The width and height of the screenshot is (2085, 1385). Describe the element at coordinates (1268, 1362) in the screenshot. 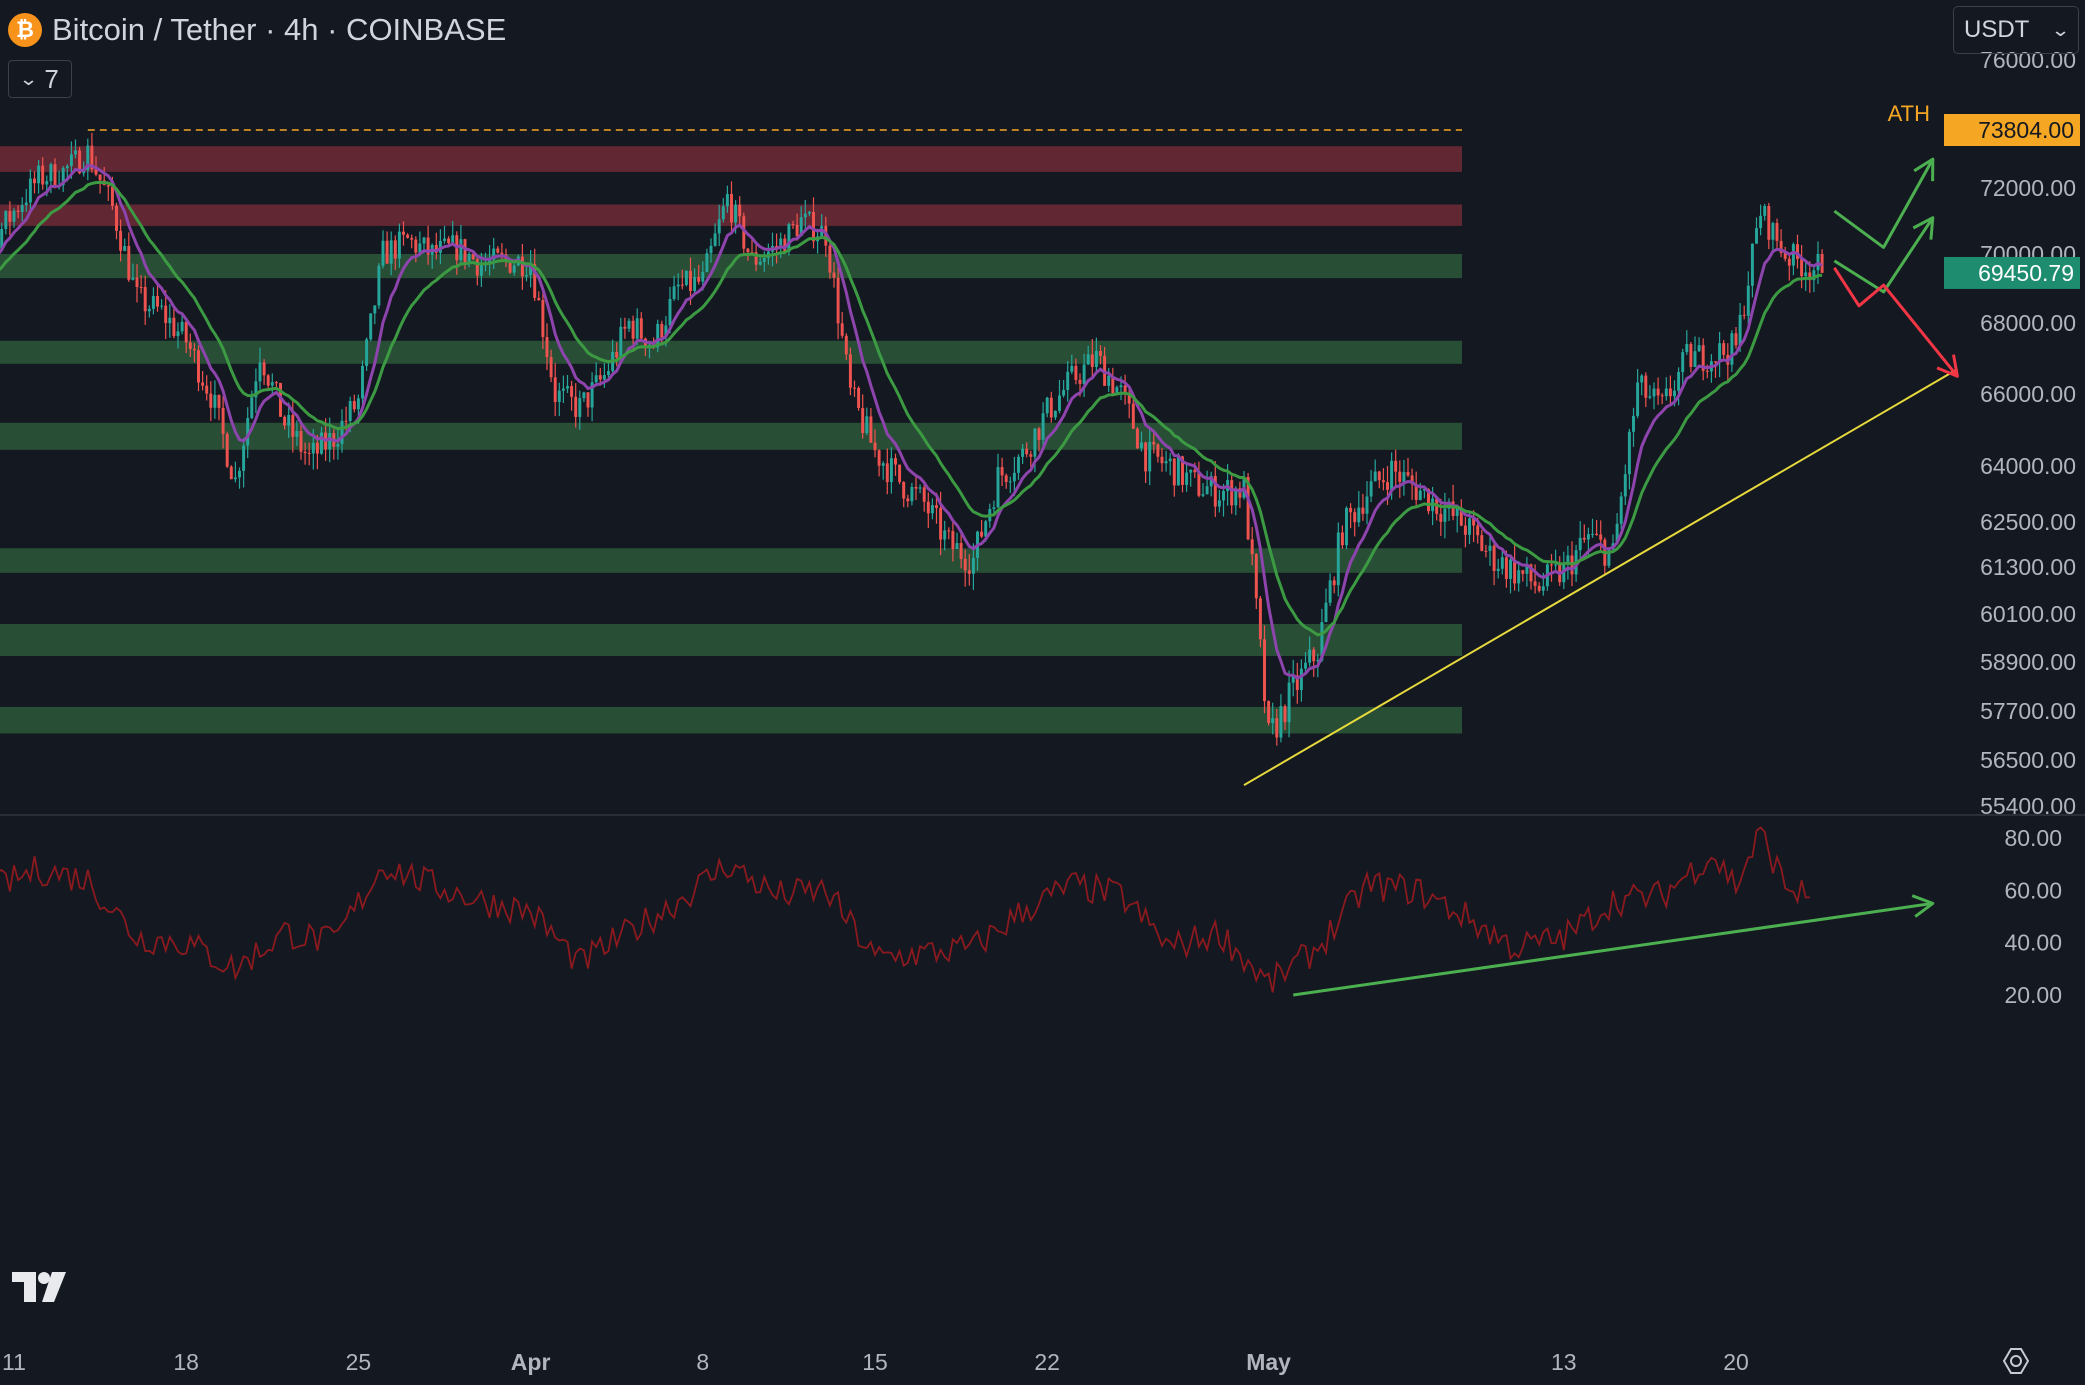

I see `time-tick-label: May` at that location.